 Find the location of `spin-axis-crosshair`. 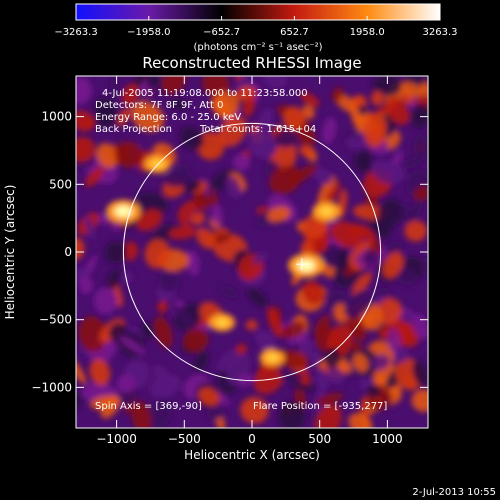

spin-axis-crosshair is located at coordinates (301, 264).